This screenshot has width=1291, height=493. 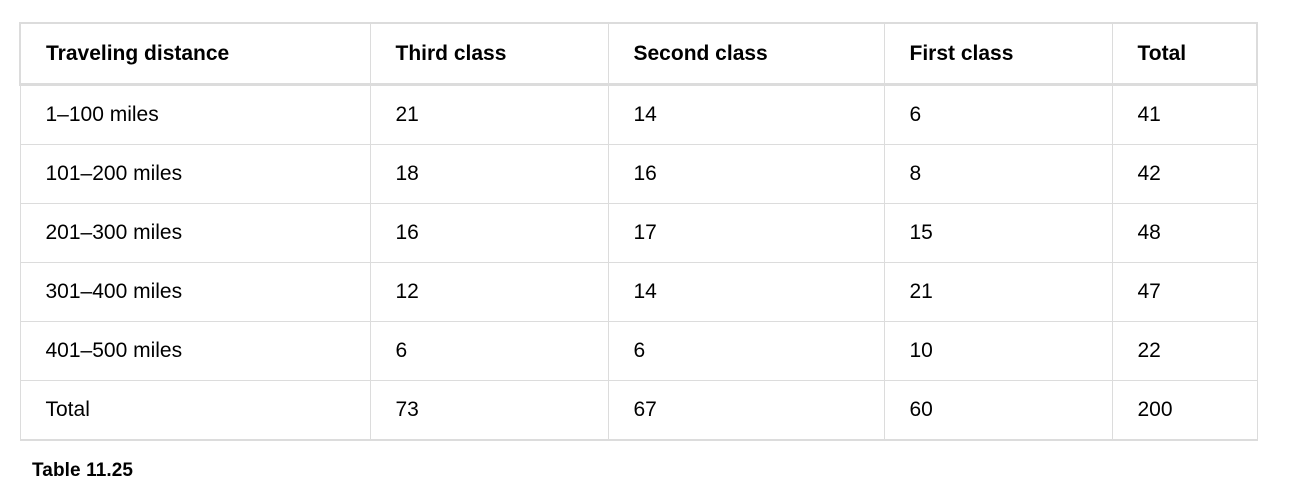 I want to click on table-cell: 301–400 miles, so click(x=195, y=292).